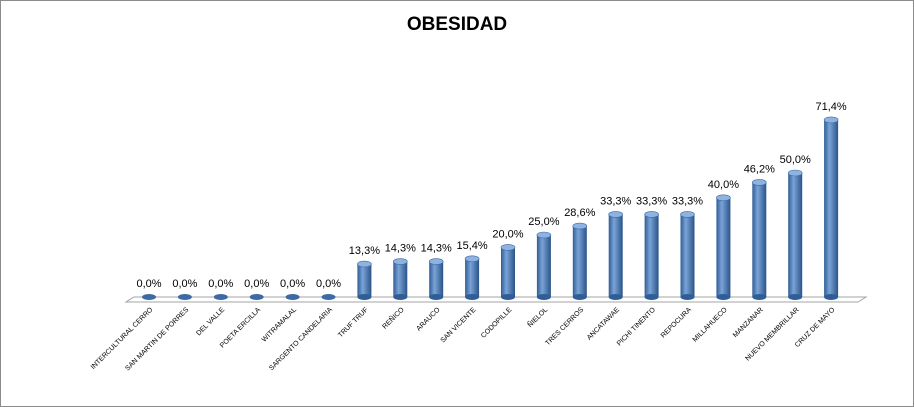  I want to click on data-label-codopille: 20,0%, so click(507, 234).